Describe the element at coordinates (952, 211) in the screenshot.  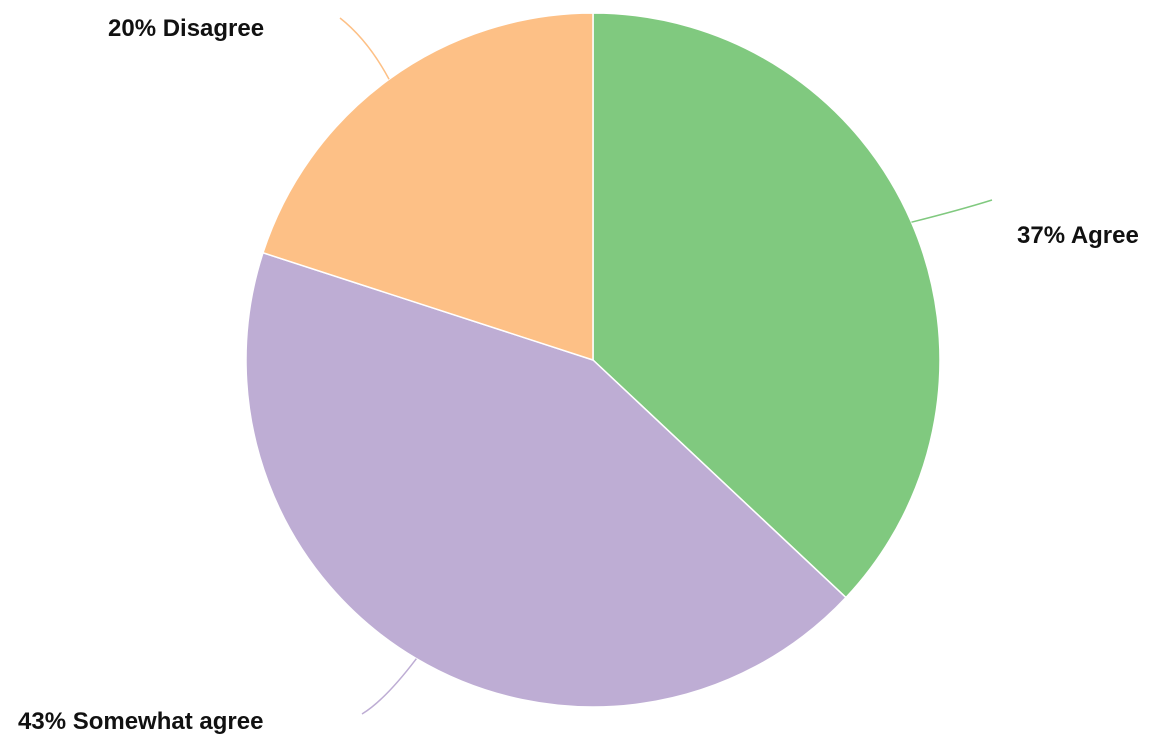
I see `leader-line-agree` at that location.